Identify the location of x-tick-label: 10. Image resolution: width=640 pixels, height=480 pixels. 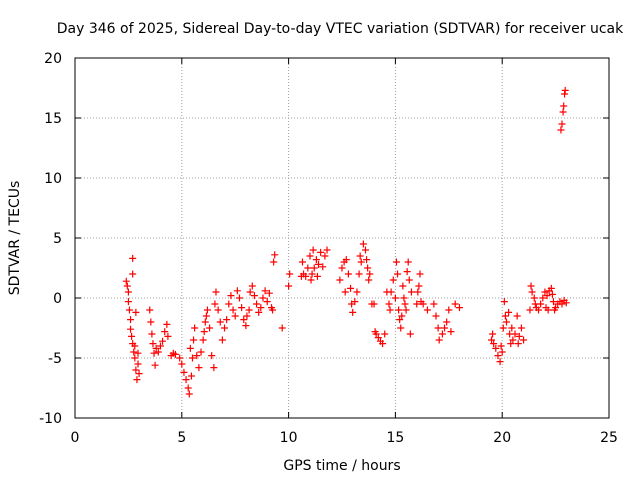
(289, 438).